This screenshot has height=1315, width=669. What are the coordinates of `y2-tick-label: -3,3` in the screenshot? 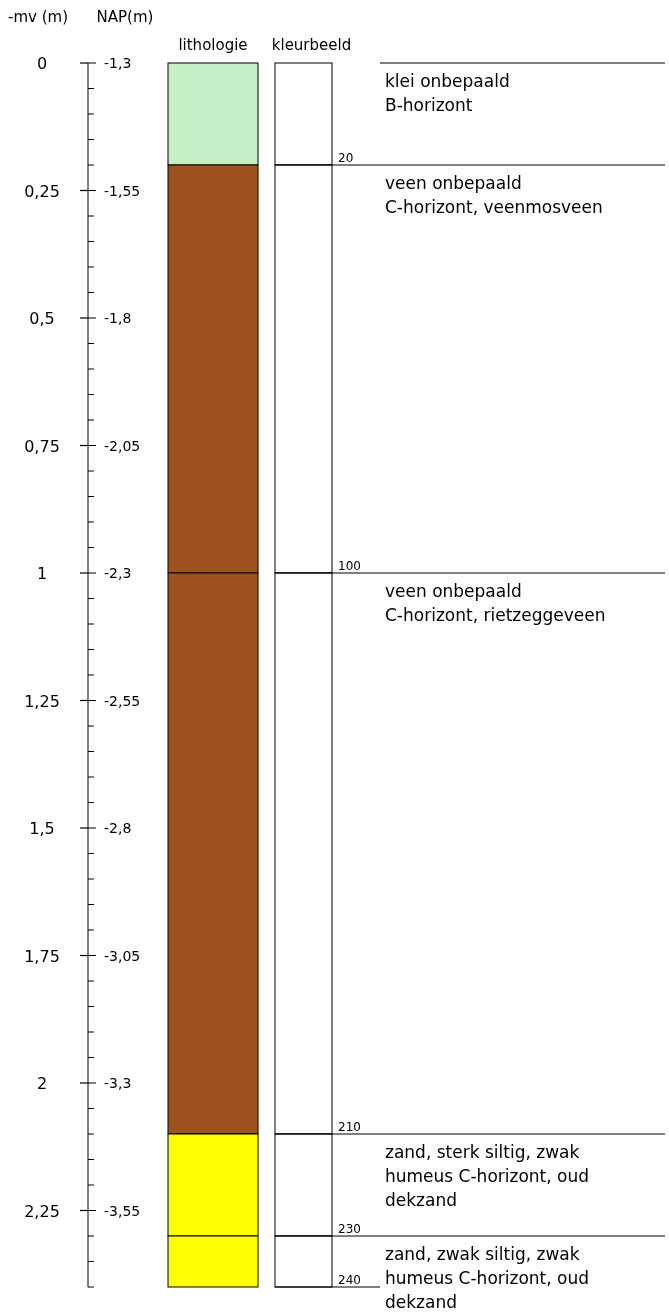 It's located at (118, 1083).